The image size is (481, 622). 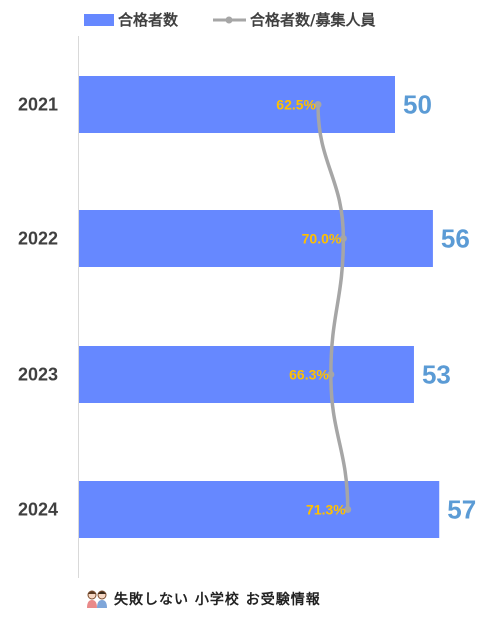 I want to click on year-label-2021: 2021, so click(x=38, y=105).